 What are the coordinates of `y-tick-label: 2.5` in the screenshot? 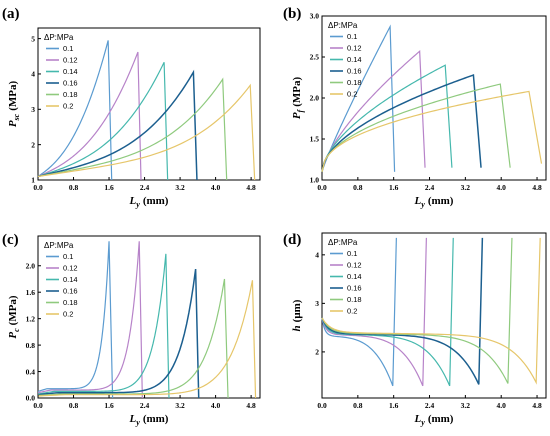 It's located at (315, 57).